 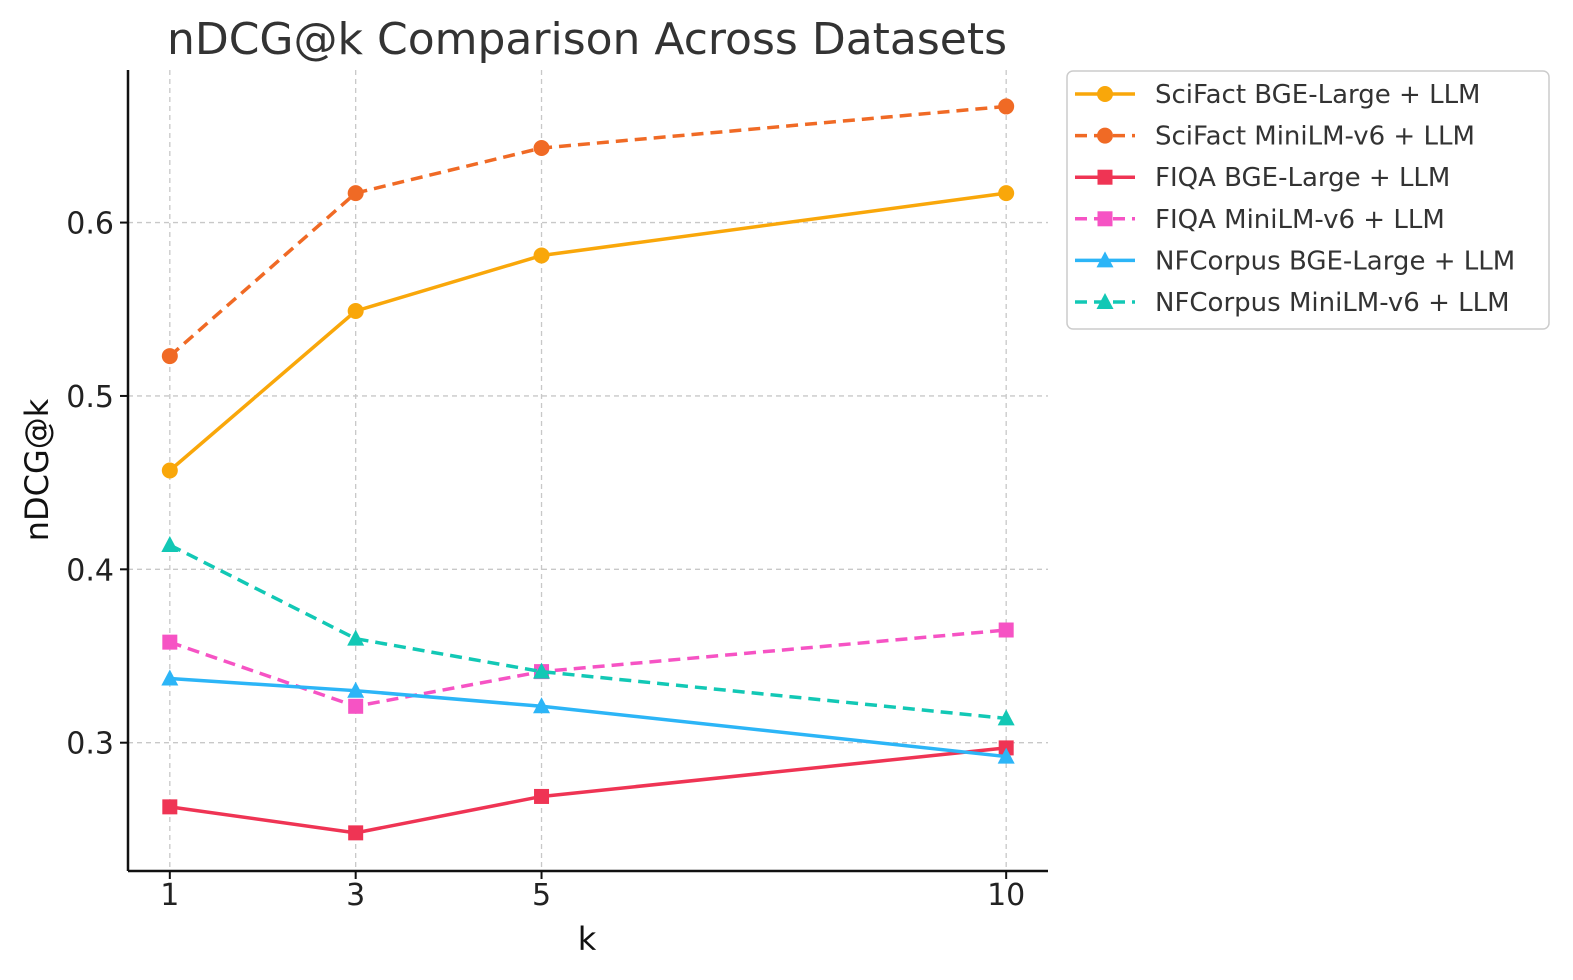 I want to click on legend-label: NFCorpus MiniLM-v6 + LLM, so click(x=1332, y=303).